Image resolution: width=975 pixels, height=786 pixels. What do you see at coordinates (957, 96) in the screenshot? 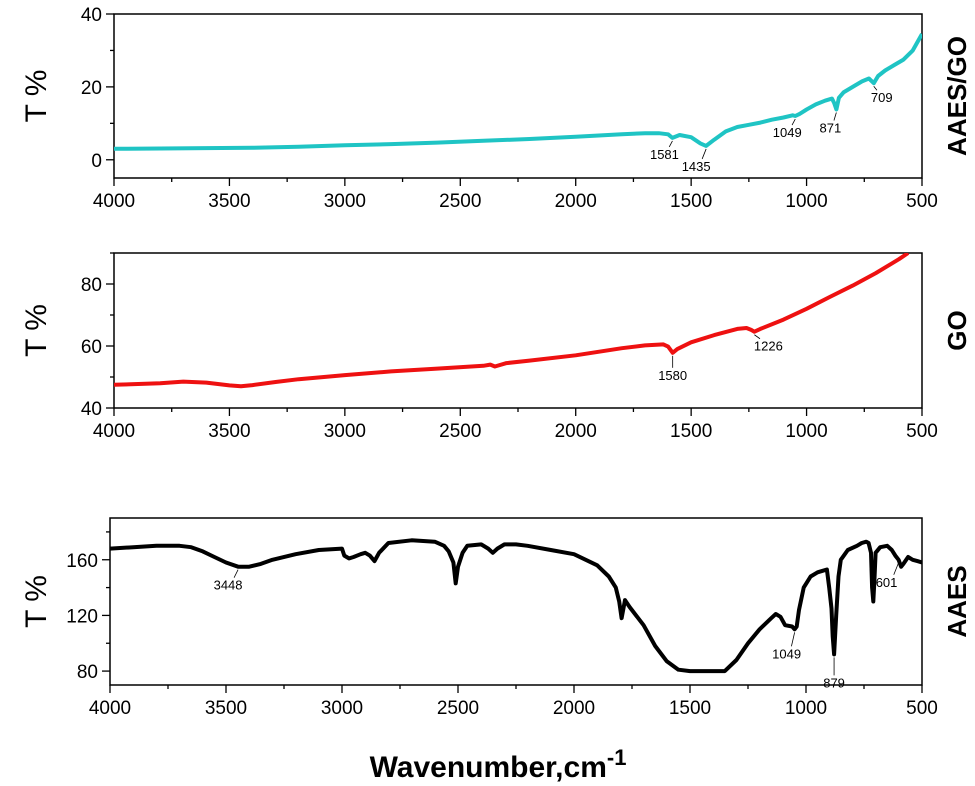
I see `sample-label: AAES/GO` at bounding box center [957, 96].